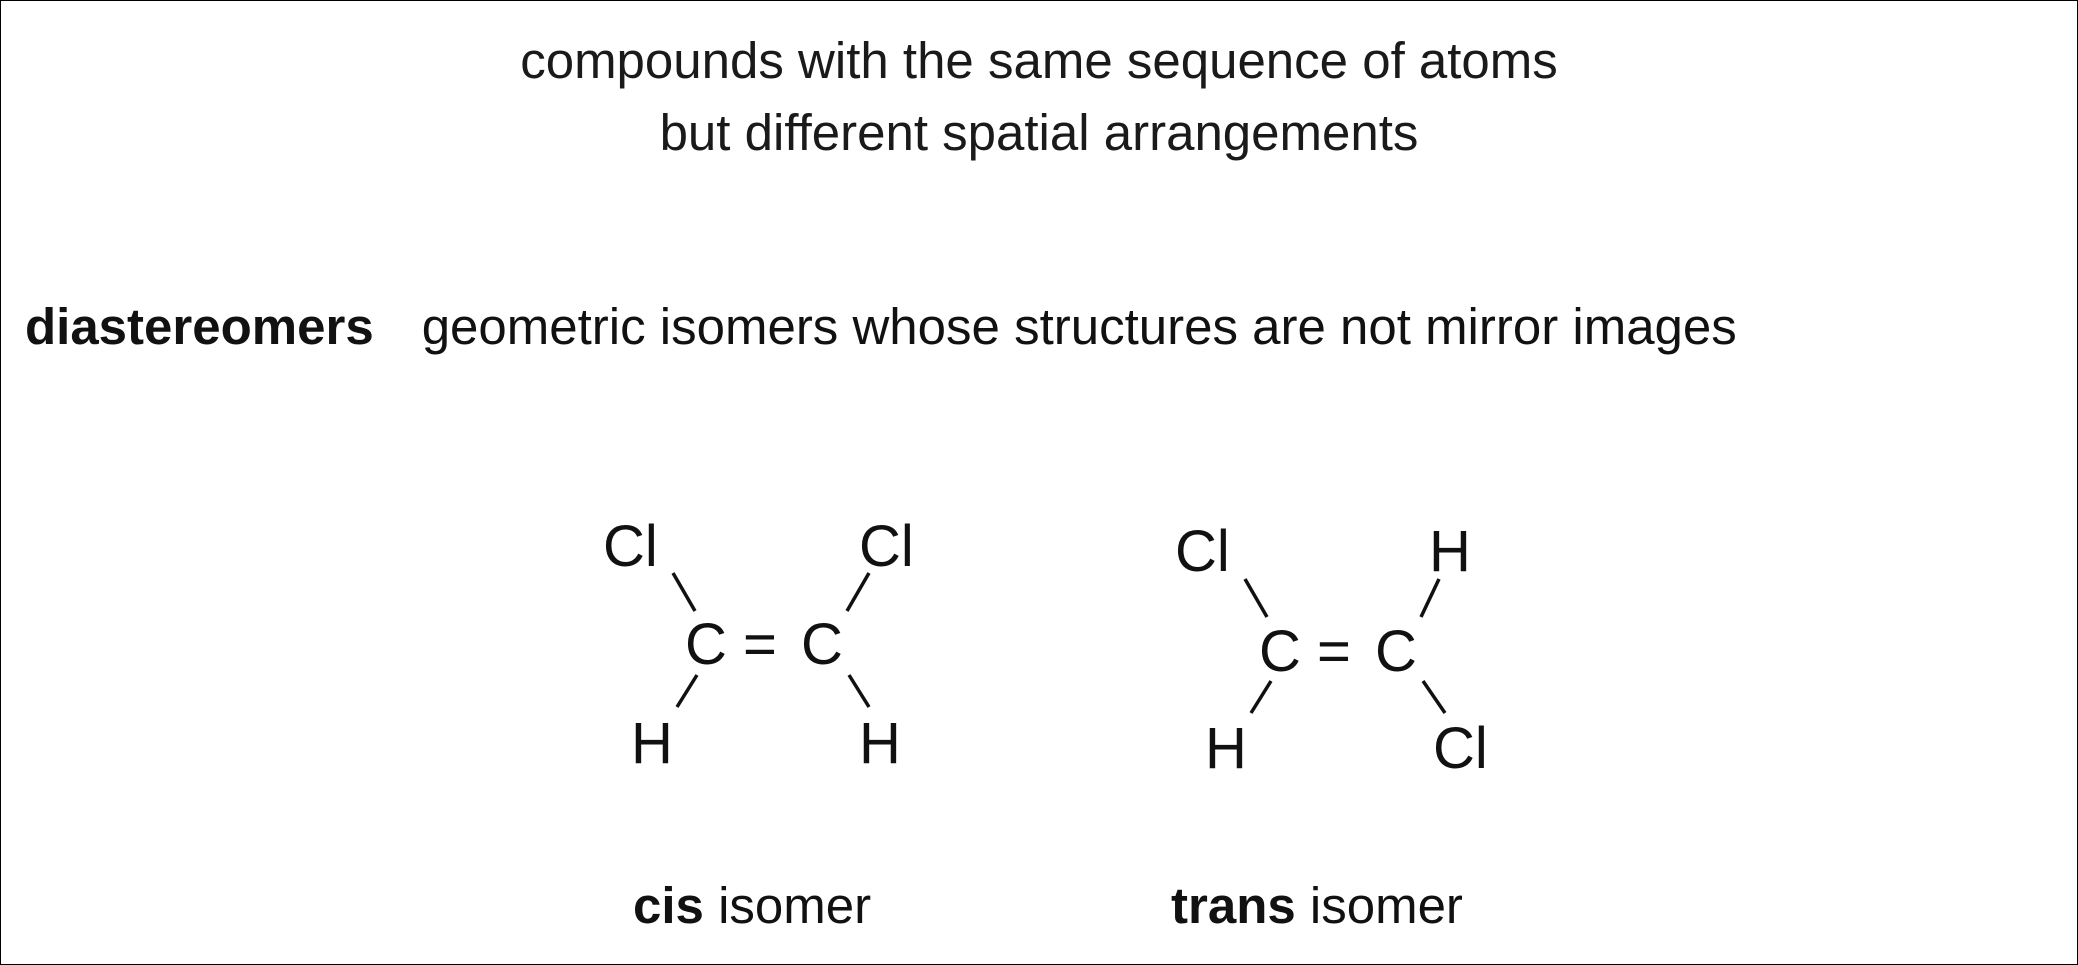 The height and width of the screenshot is (965, 2078). What do you see at coordinates (787, 905) in the screenshot?
I see `cis-caption-rest: isomer` at bounding box center [787, 905].